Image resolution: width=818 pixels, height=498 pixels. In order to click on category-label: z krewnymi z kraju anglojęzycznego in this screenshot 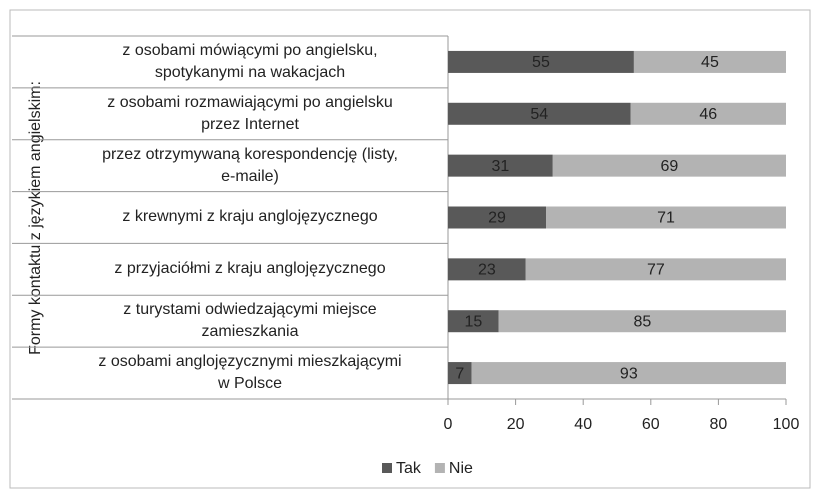, I will do `click(250, 217)`.